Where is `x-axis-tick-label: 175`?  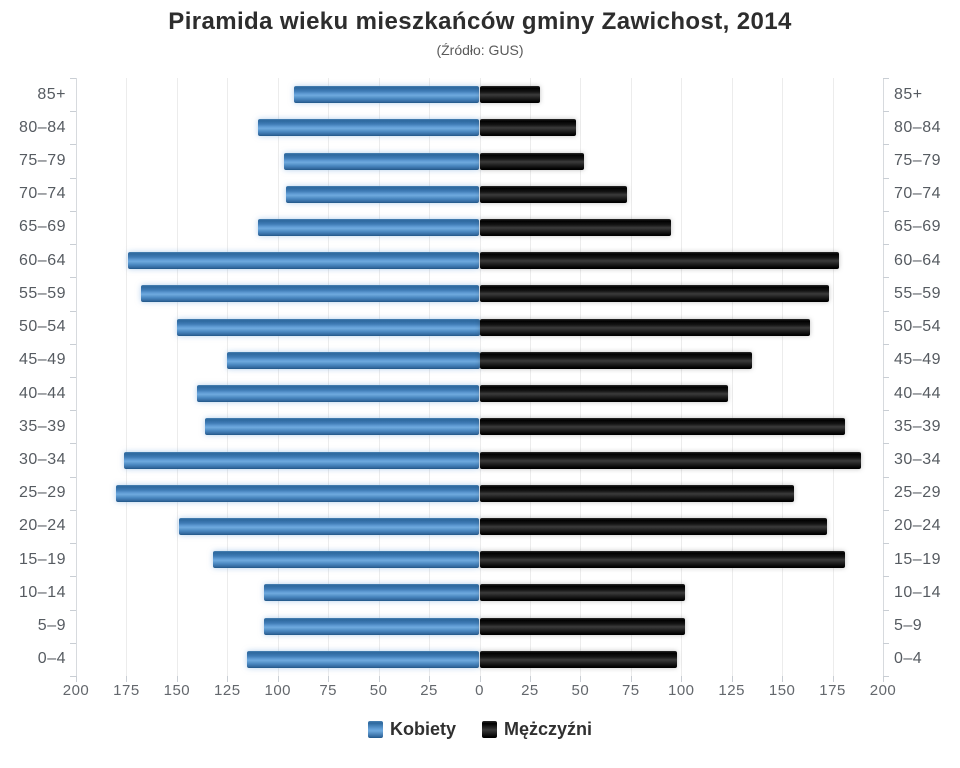
x-axis-tick-label: 175 is located at coordinates (832, 690).